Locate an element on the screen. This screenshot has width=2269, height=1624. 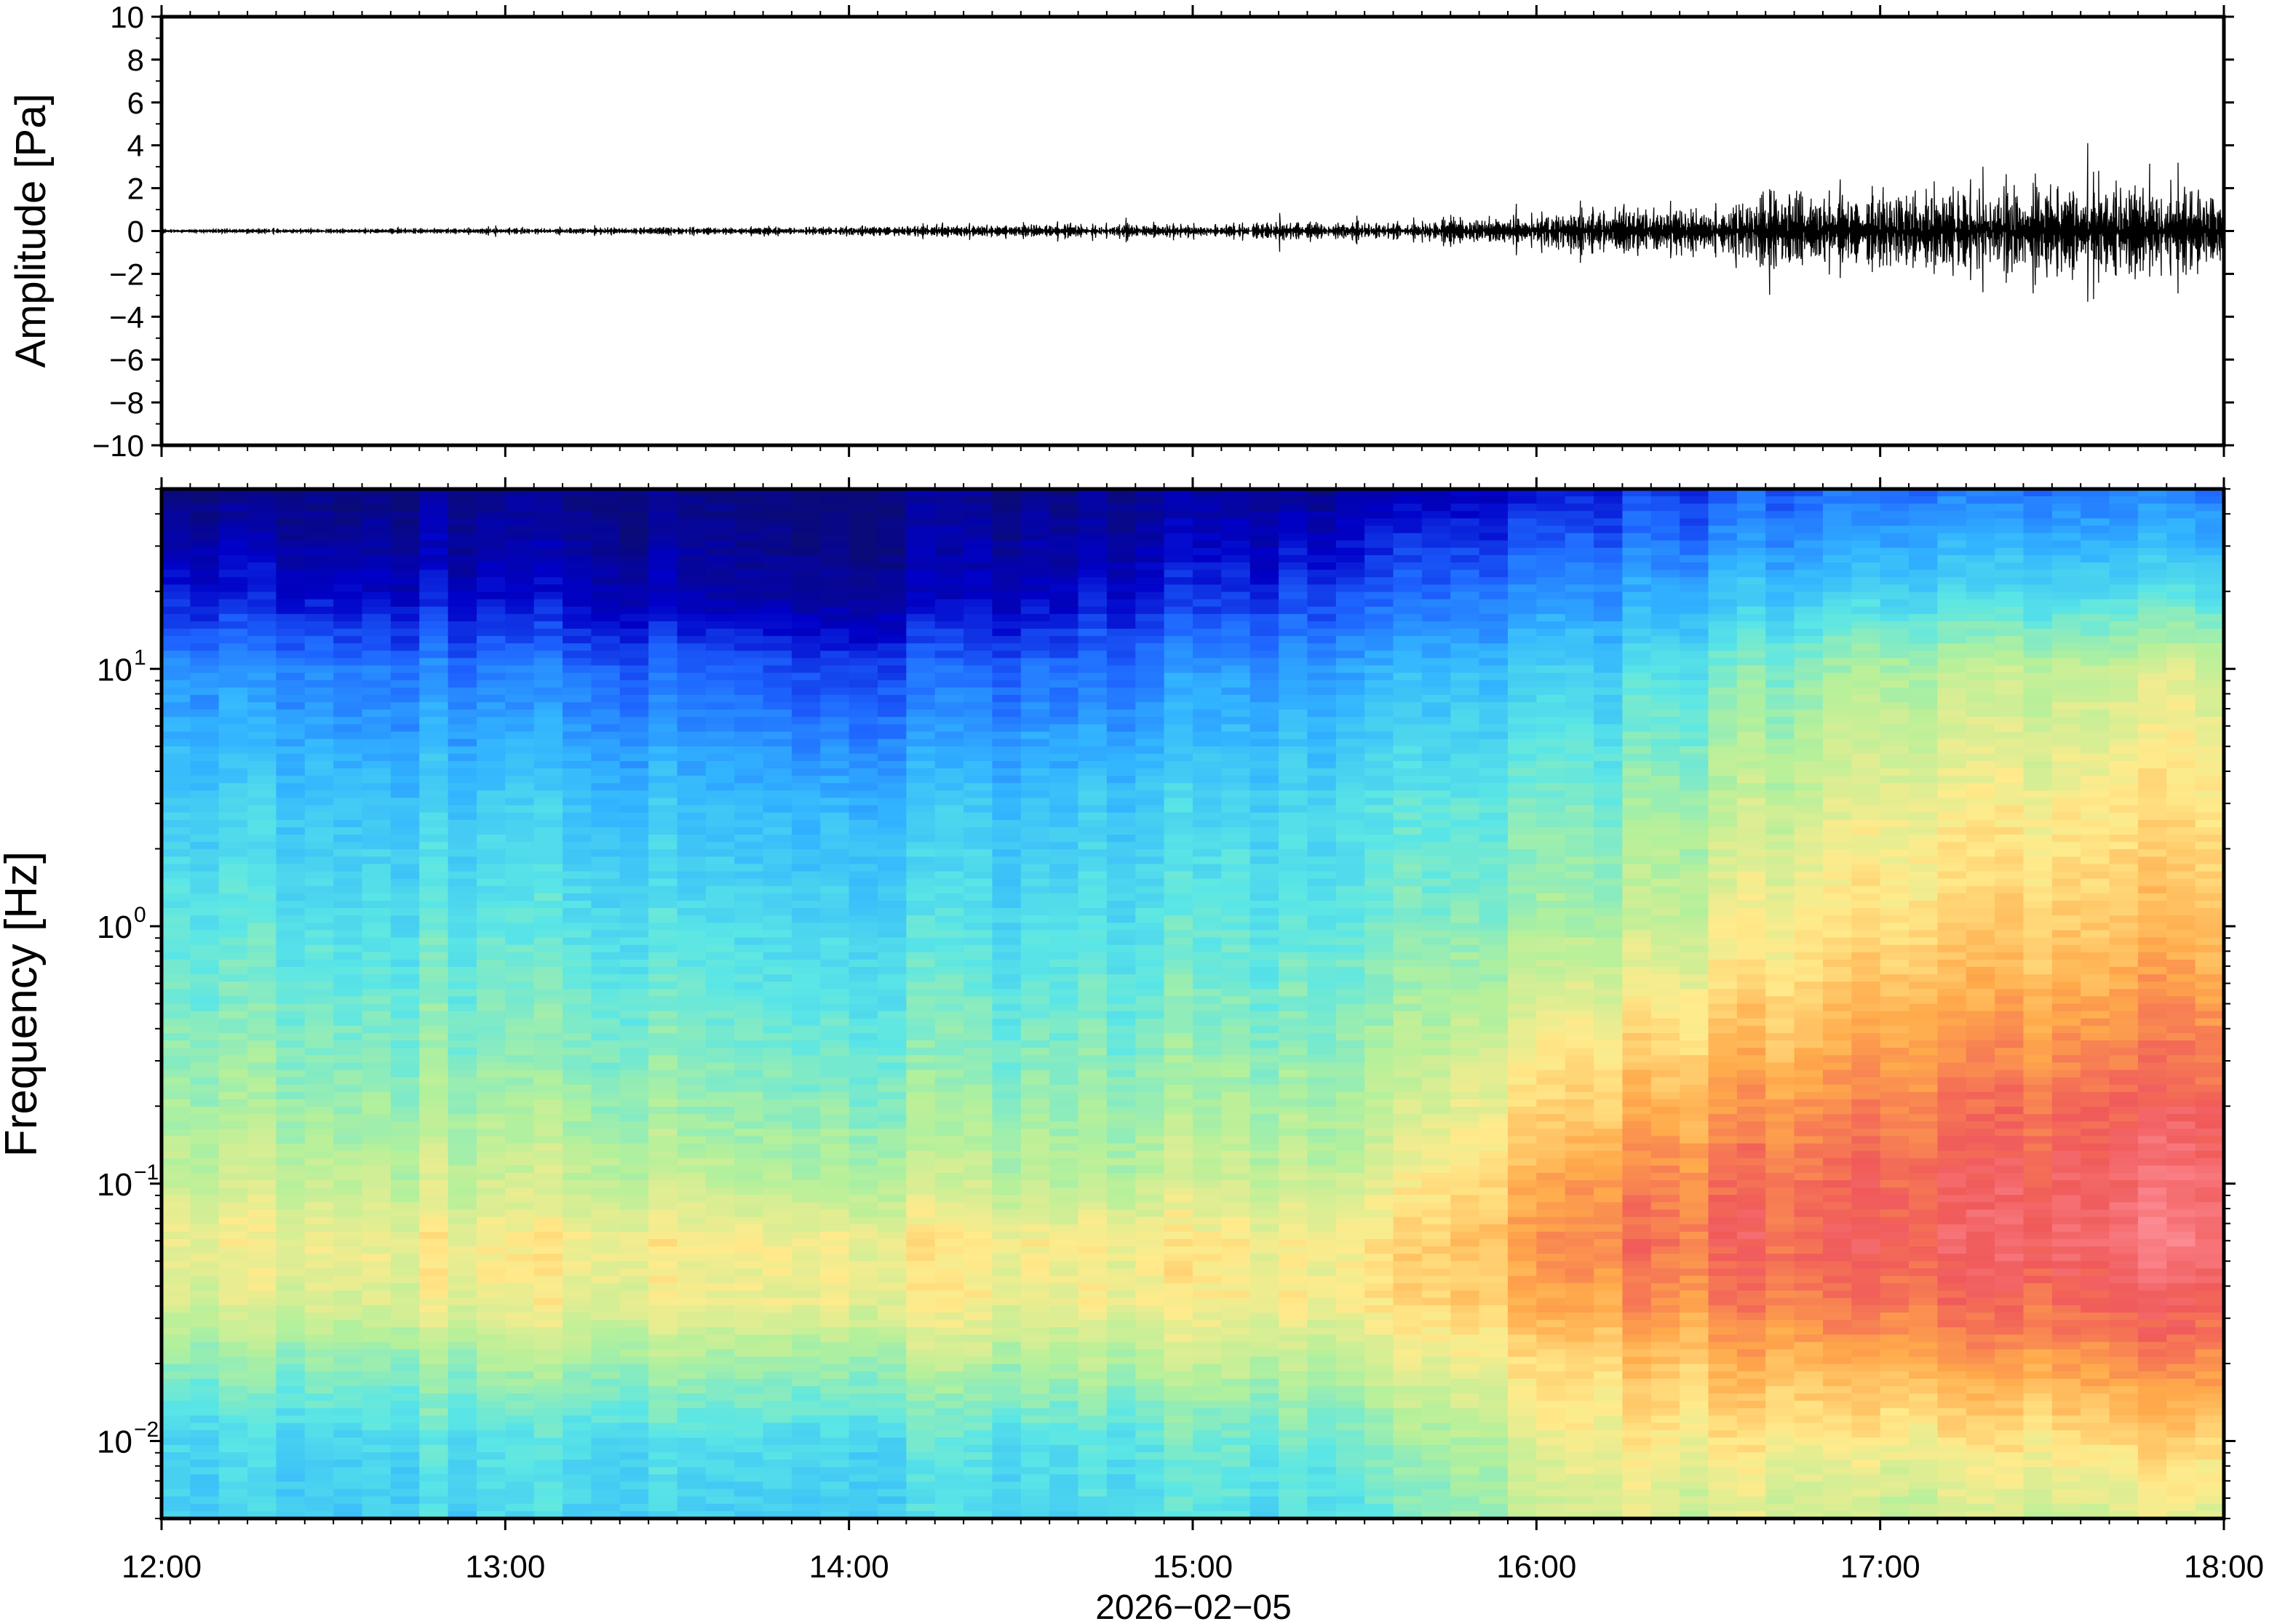
amplitude-y-tick-label: −2 is located at coordinates (126, 274).